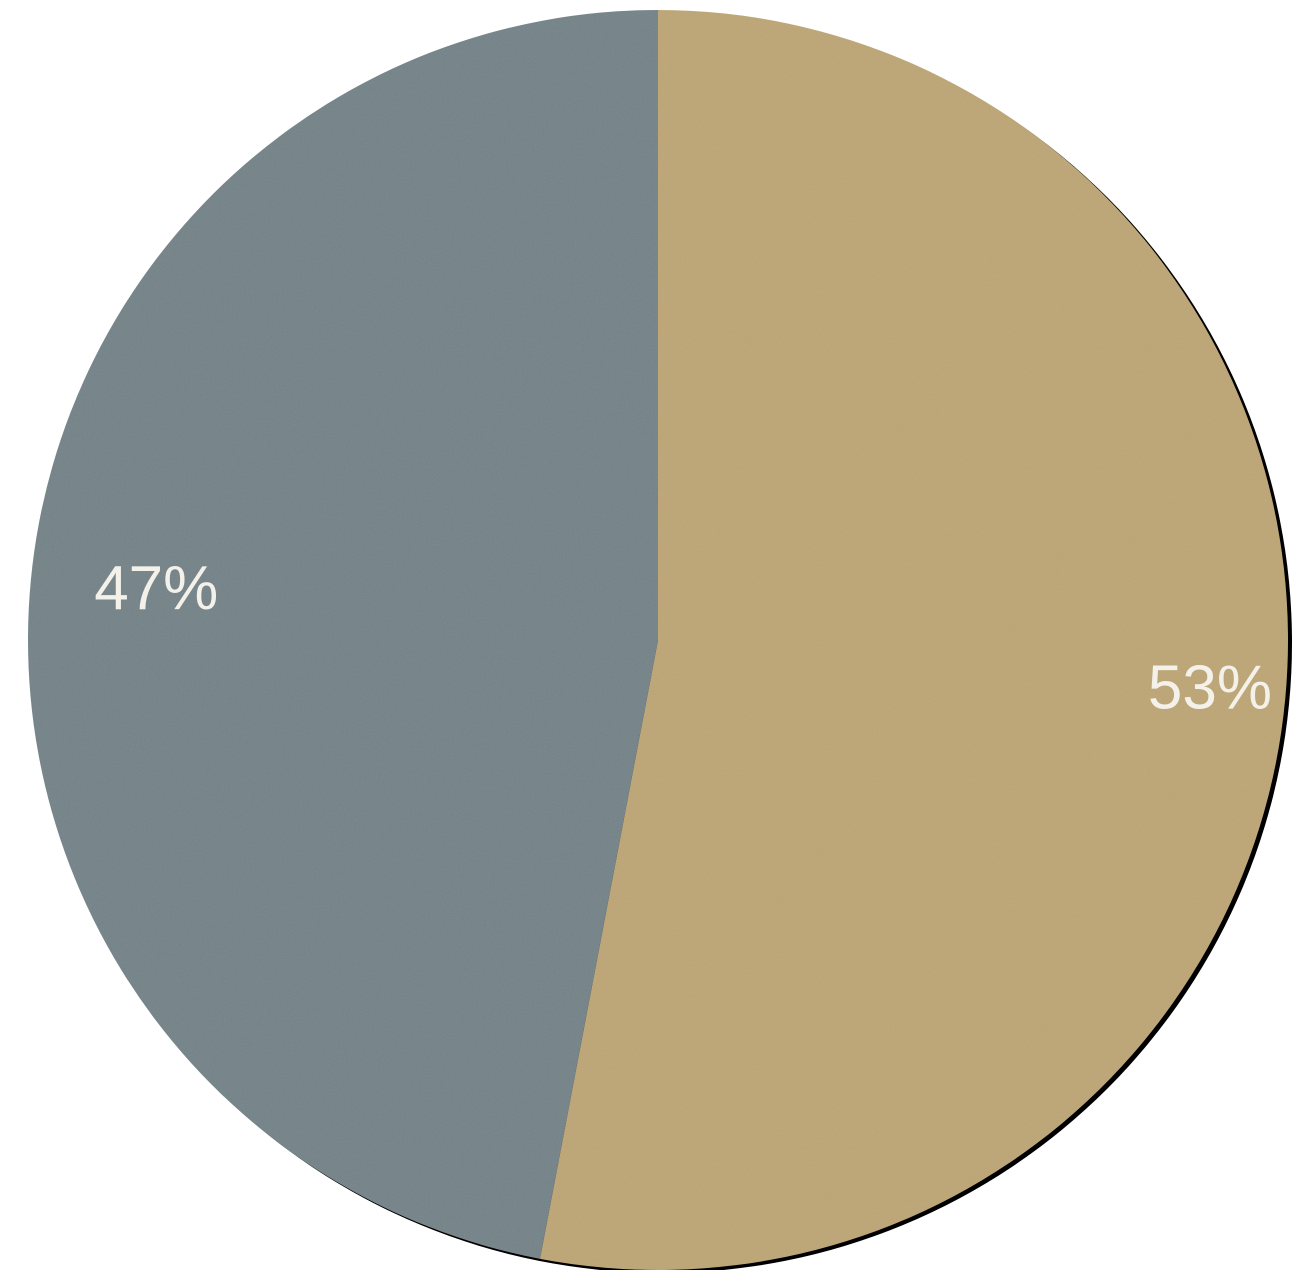  Describe the element at coordinates (156, 588) in the screenshot. I see `pie-label-47: 47%` at that location.